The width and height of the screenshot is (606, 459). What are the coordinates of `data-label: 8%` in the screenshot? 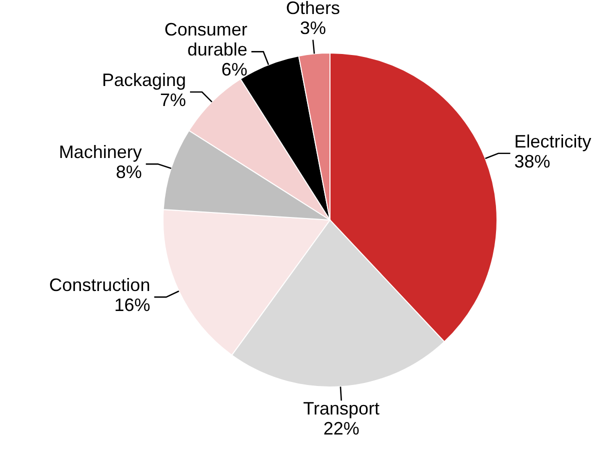 It's located at (129, 172).